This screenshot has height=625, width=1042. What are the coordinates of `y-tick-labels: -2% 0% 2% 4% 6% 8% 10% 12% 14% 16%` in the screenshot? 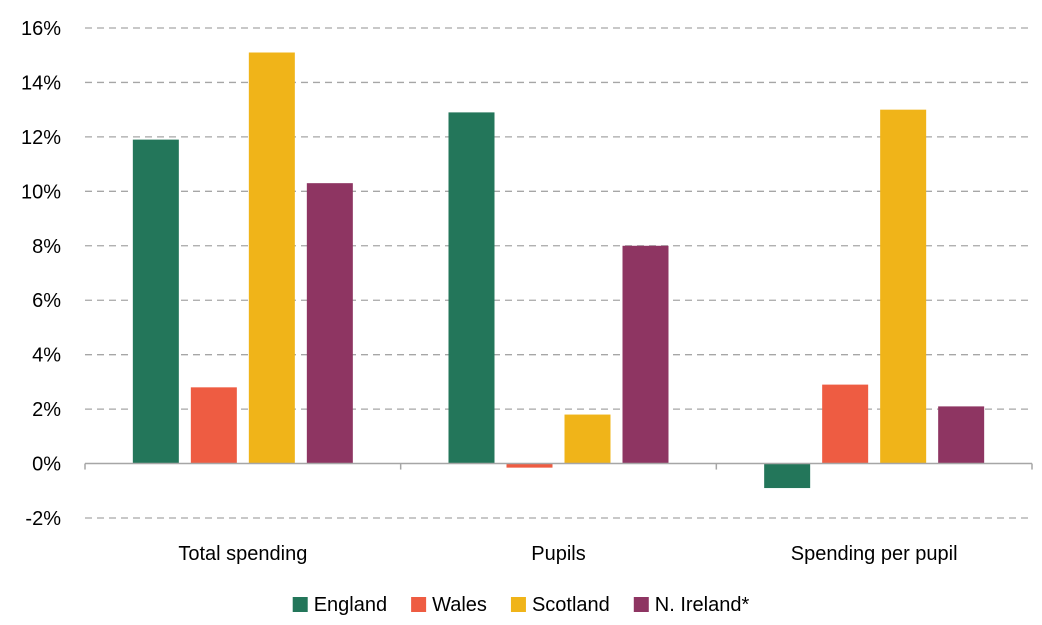 It's located at (41, 274).